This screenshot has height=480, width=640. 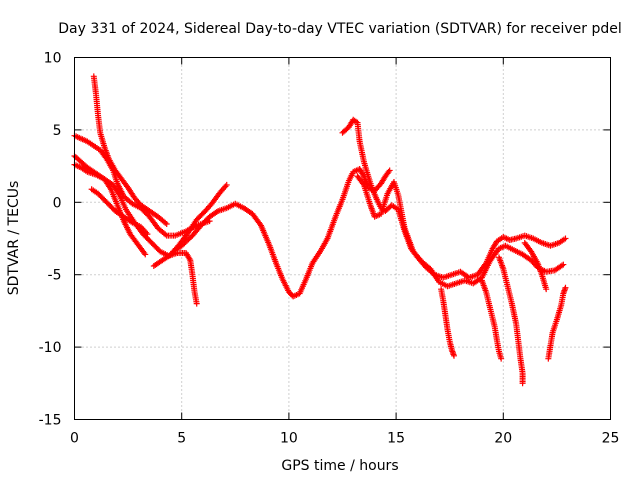 What do you see at coordinates (50, 348) in the screenshot?
I see `y-tick-label: -10` at bounding box center [50, 348].